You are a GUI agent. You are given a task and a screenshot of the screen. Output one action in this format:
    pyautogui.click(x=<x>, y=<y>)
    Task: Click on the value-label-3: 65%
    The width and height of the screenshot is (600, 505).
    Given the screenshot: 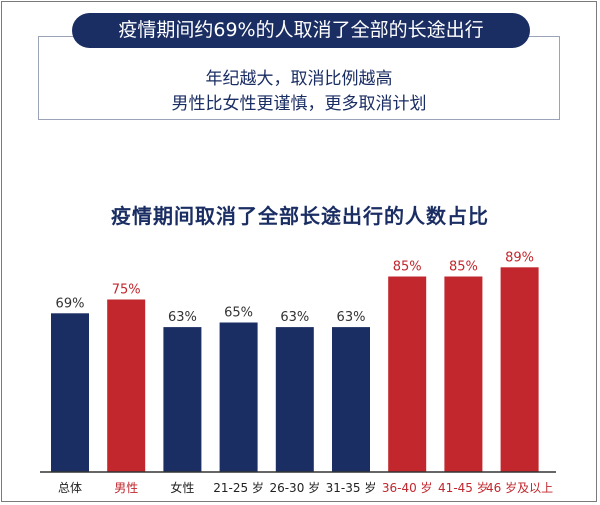 What is the action you would take?
    pyautogui.click(x=238, y=313)
    